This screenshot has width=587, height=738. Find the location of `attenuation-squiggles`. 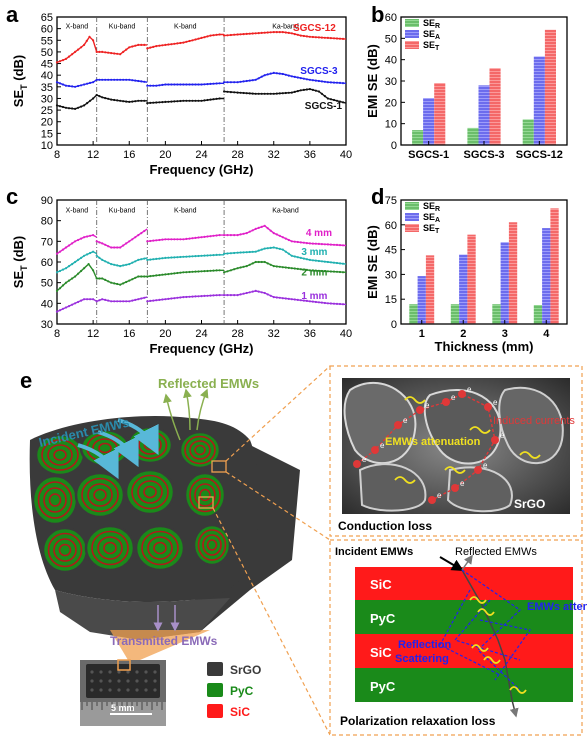

attenuation-squiggles is located at coordinates (498, 645).